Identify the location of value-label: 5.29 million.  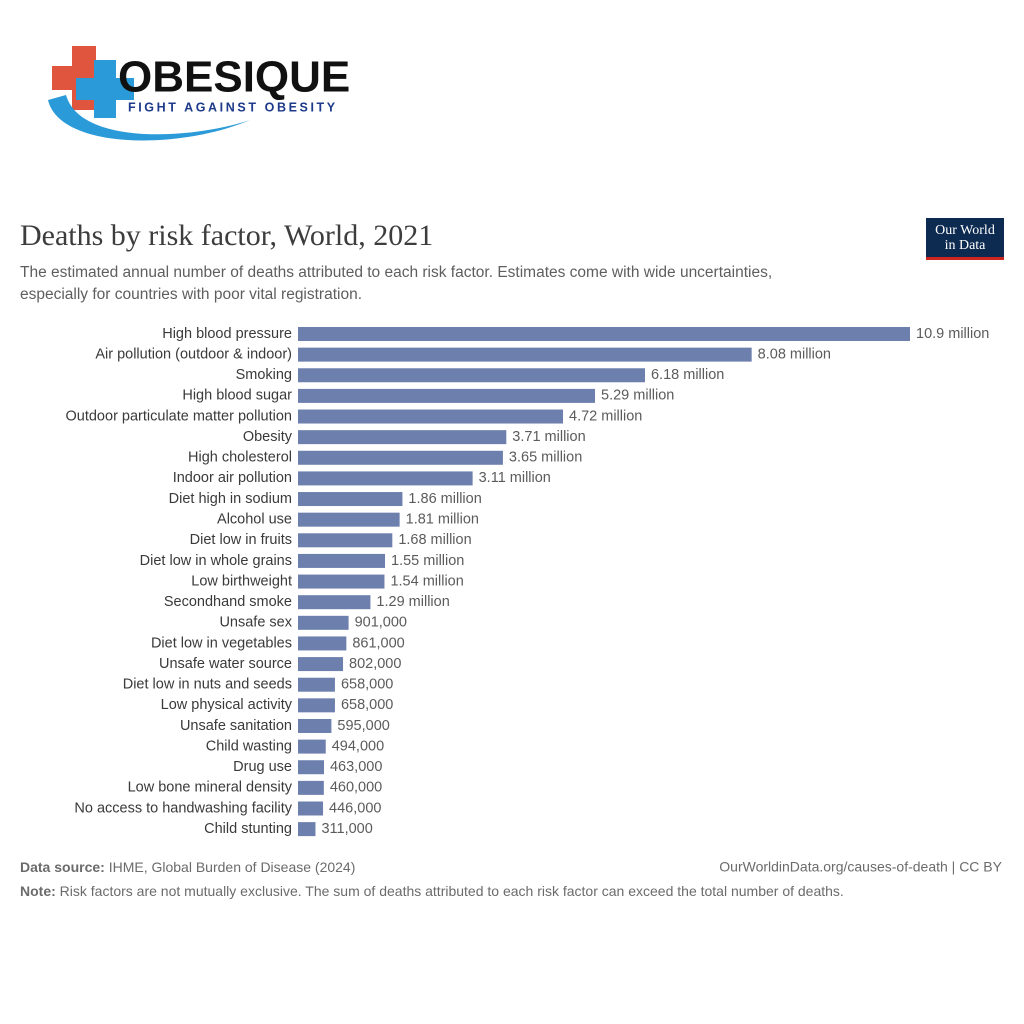
(637, 396).